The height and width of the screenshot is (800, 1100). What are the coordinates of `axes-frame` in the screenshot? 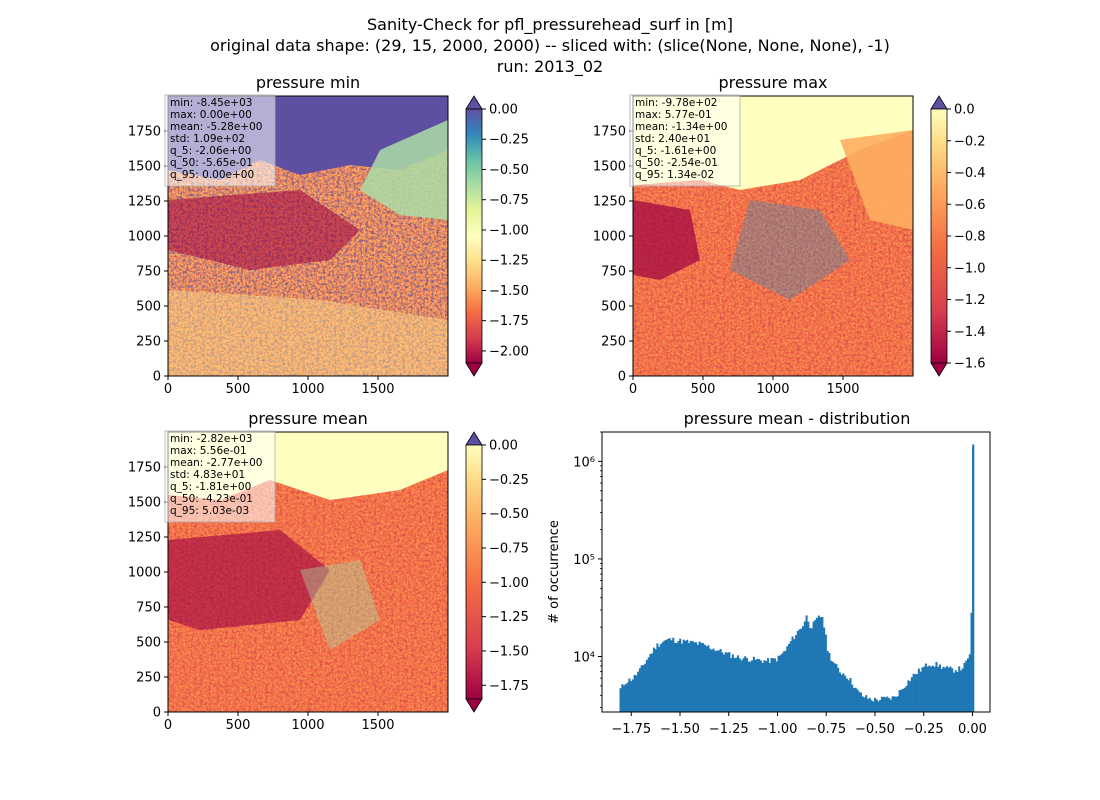 It's located at (796, 572).